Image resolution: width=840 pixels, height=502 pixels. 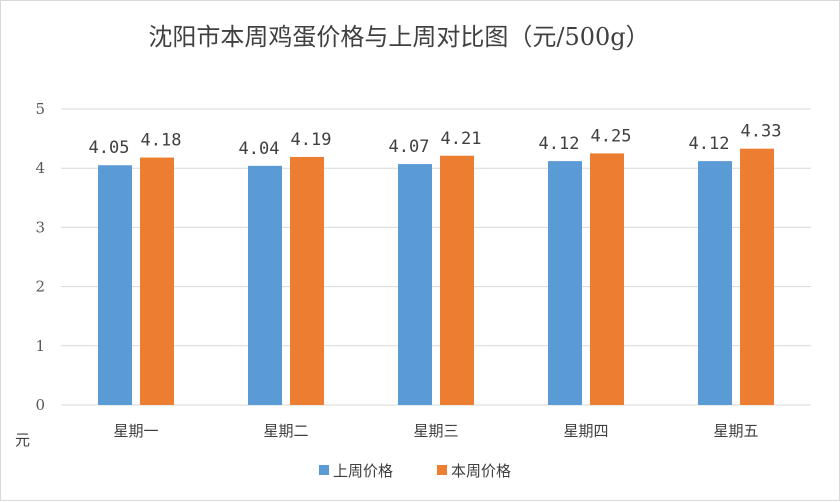 What do you see at coordinates (40, 287) in the screenshot?
I see `y-tick-label: 2` at bounding box center [40, 287].